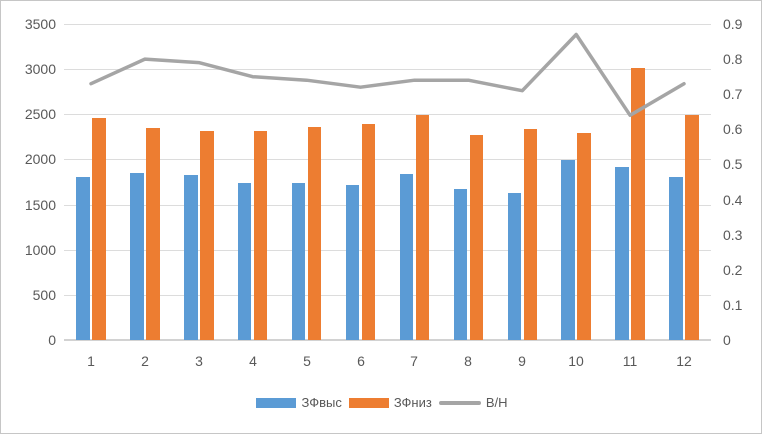 The width and height of the screenshot is (762, 434). Describe the element at coordinates (368, 402) in the screenshot. I see `zfniz-series-swatch` at that location.